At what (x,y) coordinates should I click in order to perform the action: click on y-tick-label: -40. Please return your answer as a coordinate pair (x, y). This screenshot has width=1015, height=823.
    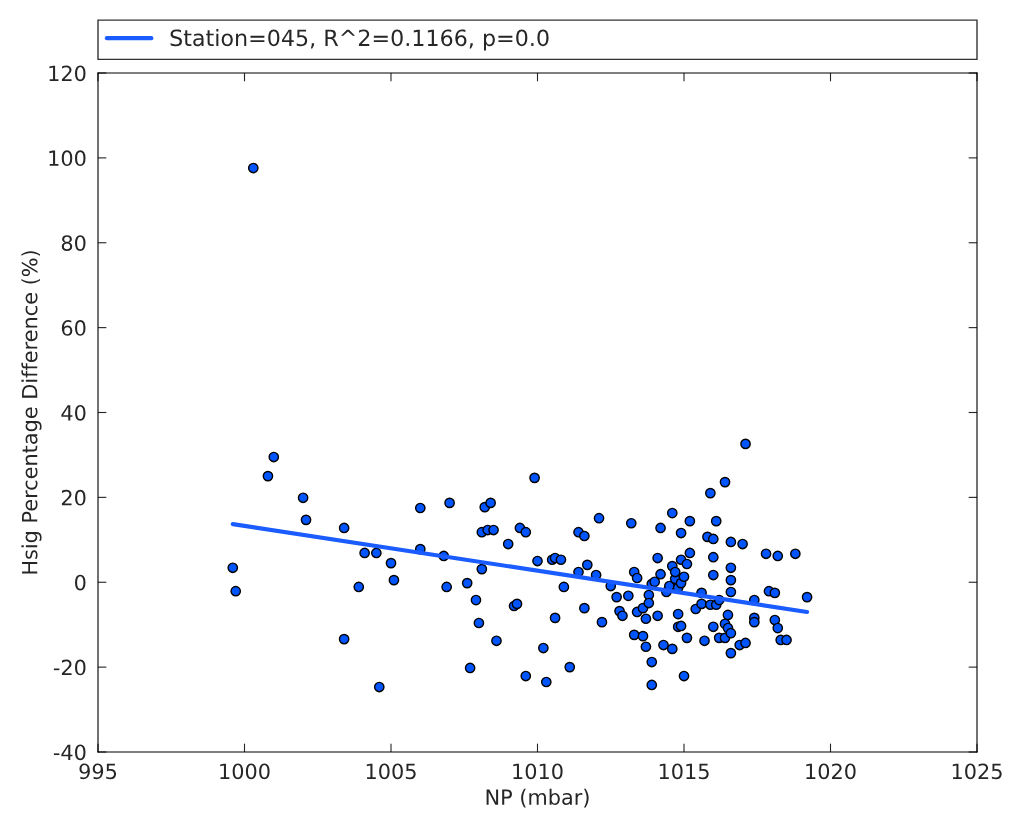
    Looking at the image, I should click on (69, 752).